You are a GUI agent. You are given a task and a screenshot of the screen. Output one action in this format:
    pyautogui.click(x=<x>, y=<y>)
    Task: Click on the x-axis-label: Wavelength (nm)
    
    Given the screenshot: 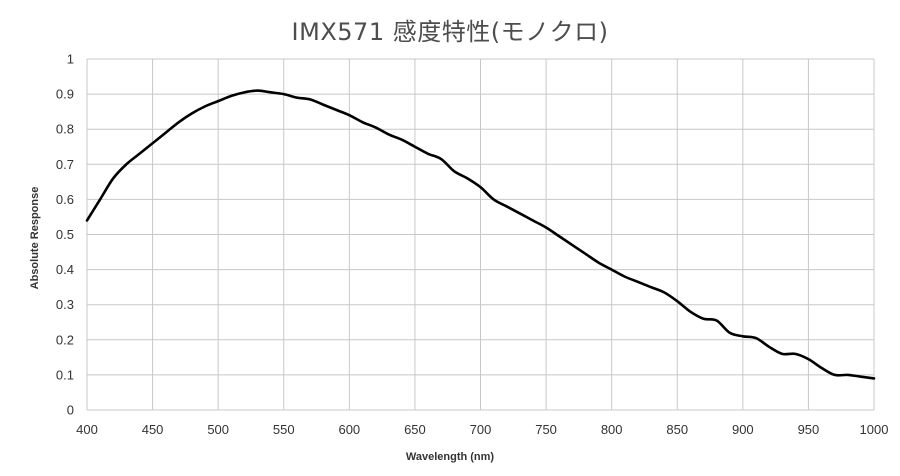 What is the action you would take?
    pyautogui.click(x=450, y=457)
    